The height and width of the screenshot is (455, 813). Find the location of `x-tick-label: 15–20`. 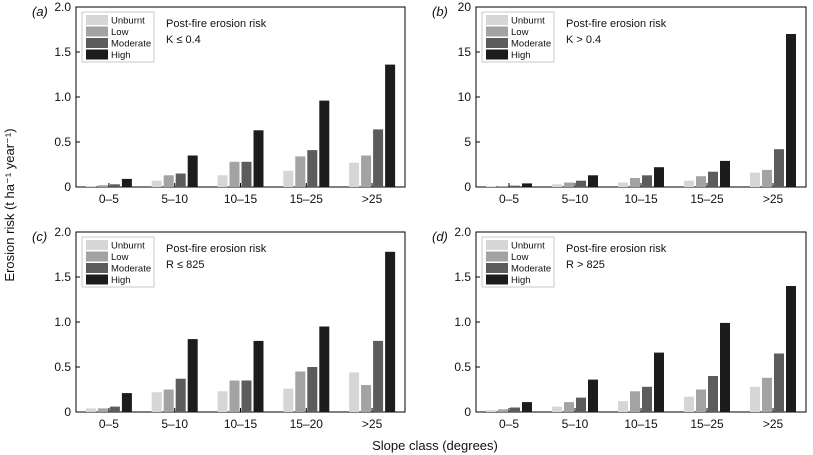

x-tick-label: 15–20 is located at coordinates (307, 424).